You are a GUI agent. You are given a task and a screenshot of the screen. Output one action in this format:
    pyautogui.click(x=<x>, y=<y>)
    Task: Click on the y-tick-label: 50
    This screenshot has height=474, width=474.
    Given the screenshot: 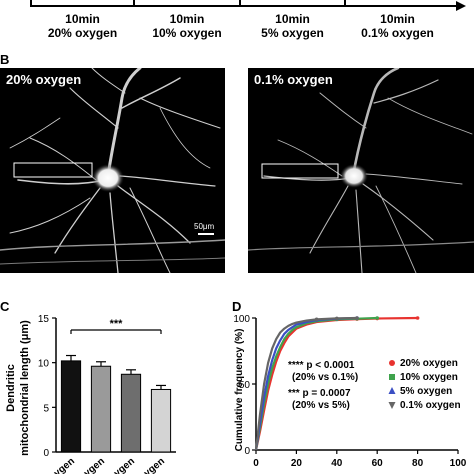 What is the action you would take?
    pyautogui.click(x=245, y=385)
    